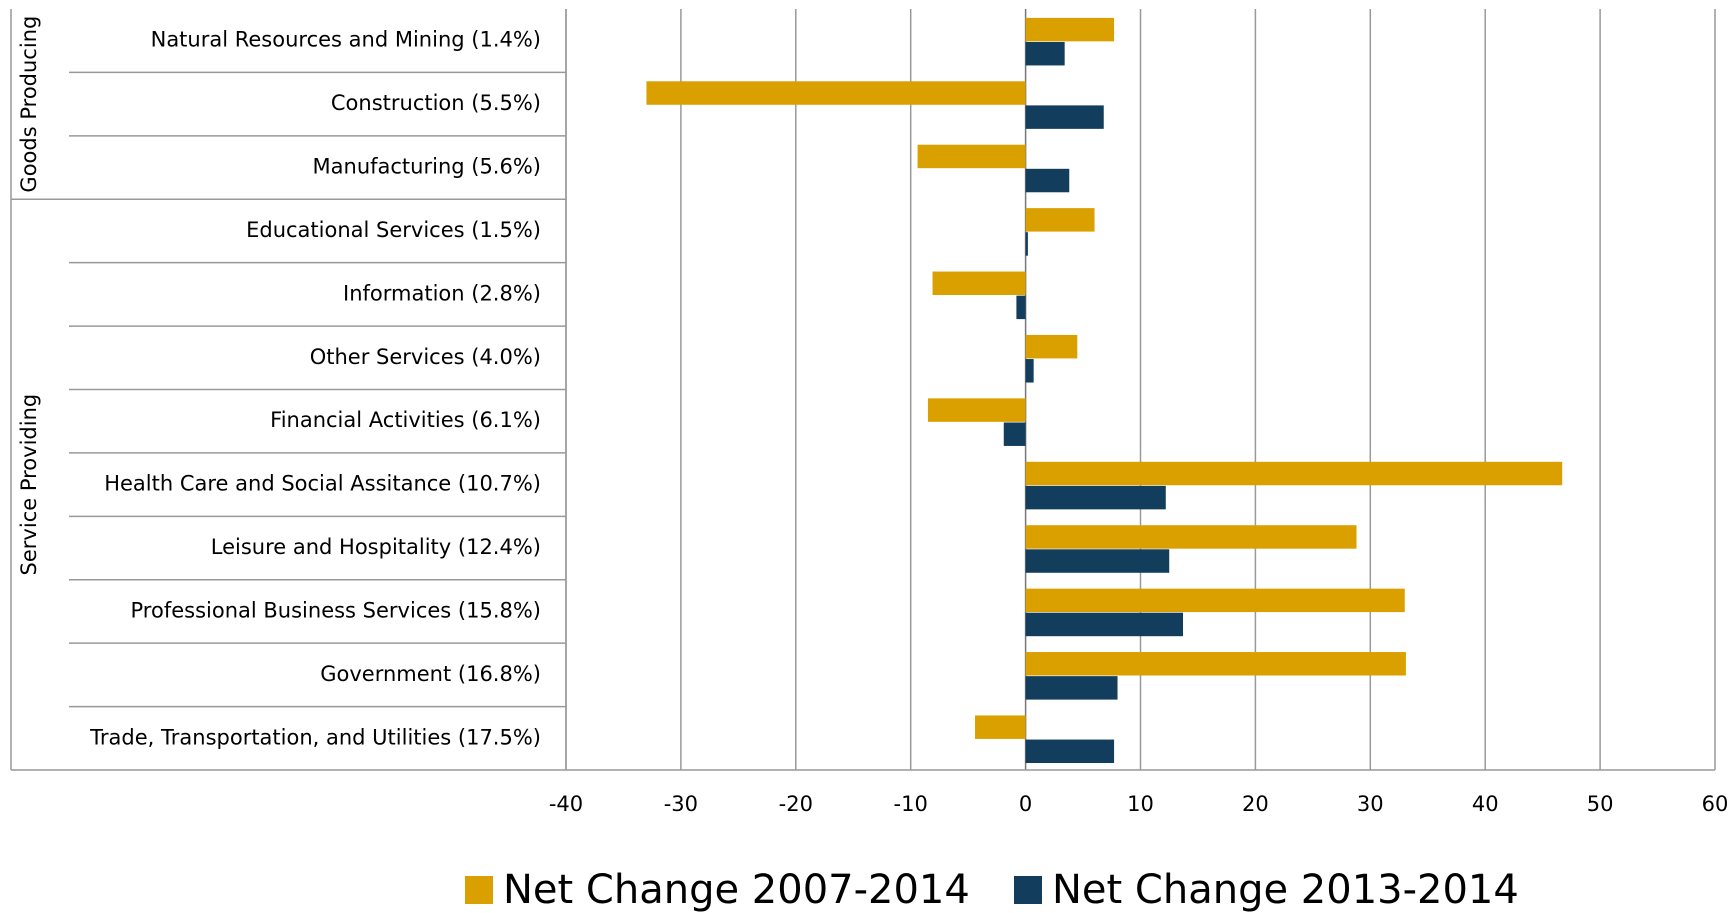 The height and width of the screenshot is (913, 1735). I want to click on x-tick-label: 30, so click(1370, 804).